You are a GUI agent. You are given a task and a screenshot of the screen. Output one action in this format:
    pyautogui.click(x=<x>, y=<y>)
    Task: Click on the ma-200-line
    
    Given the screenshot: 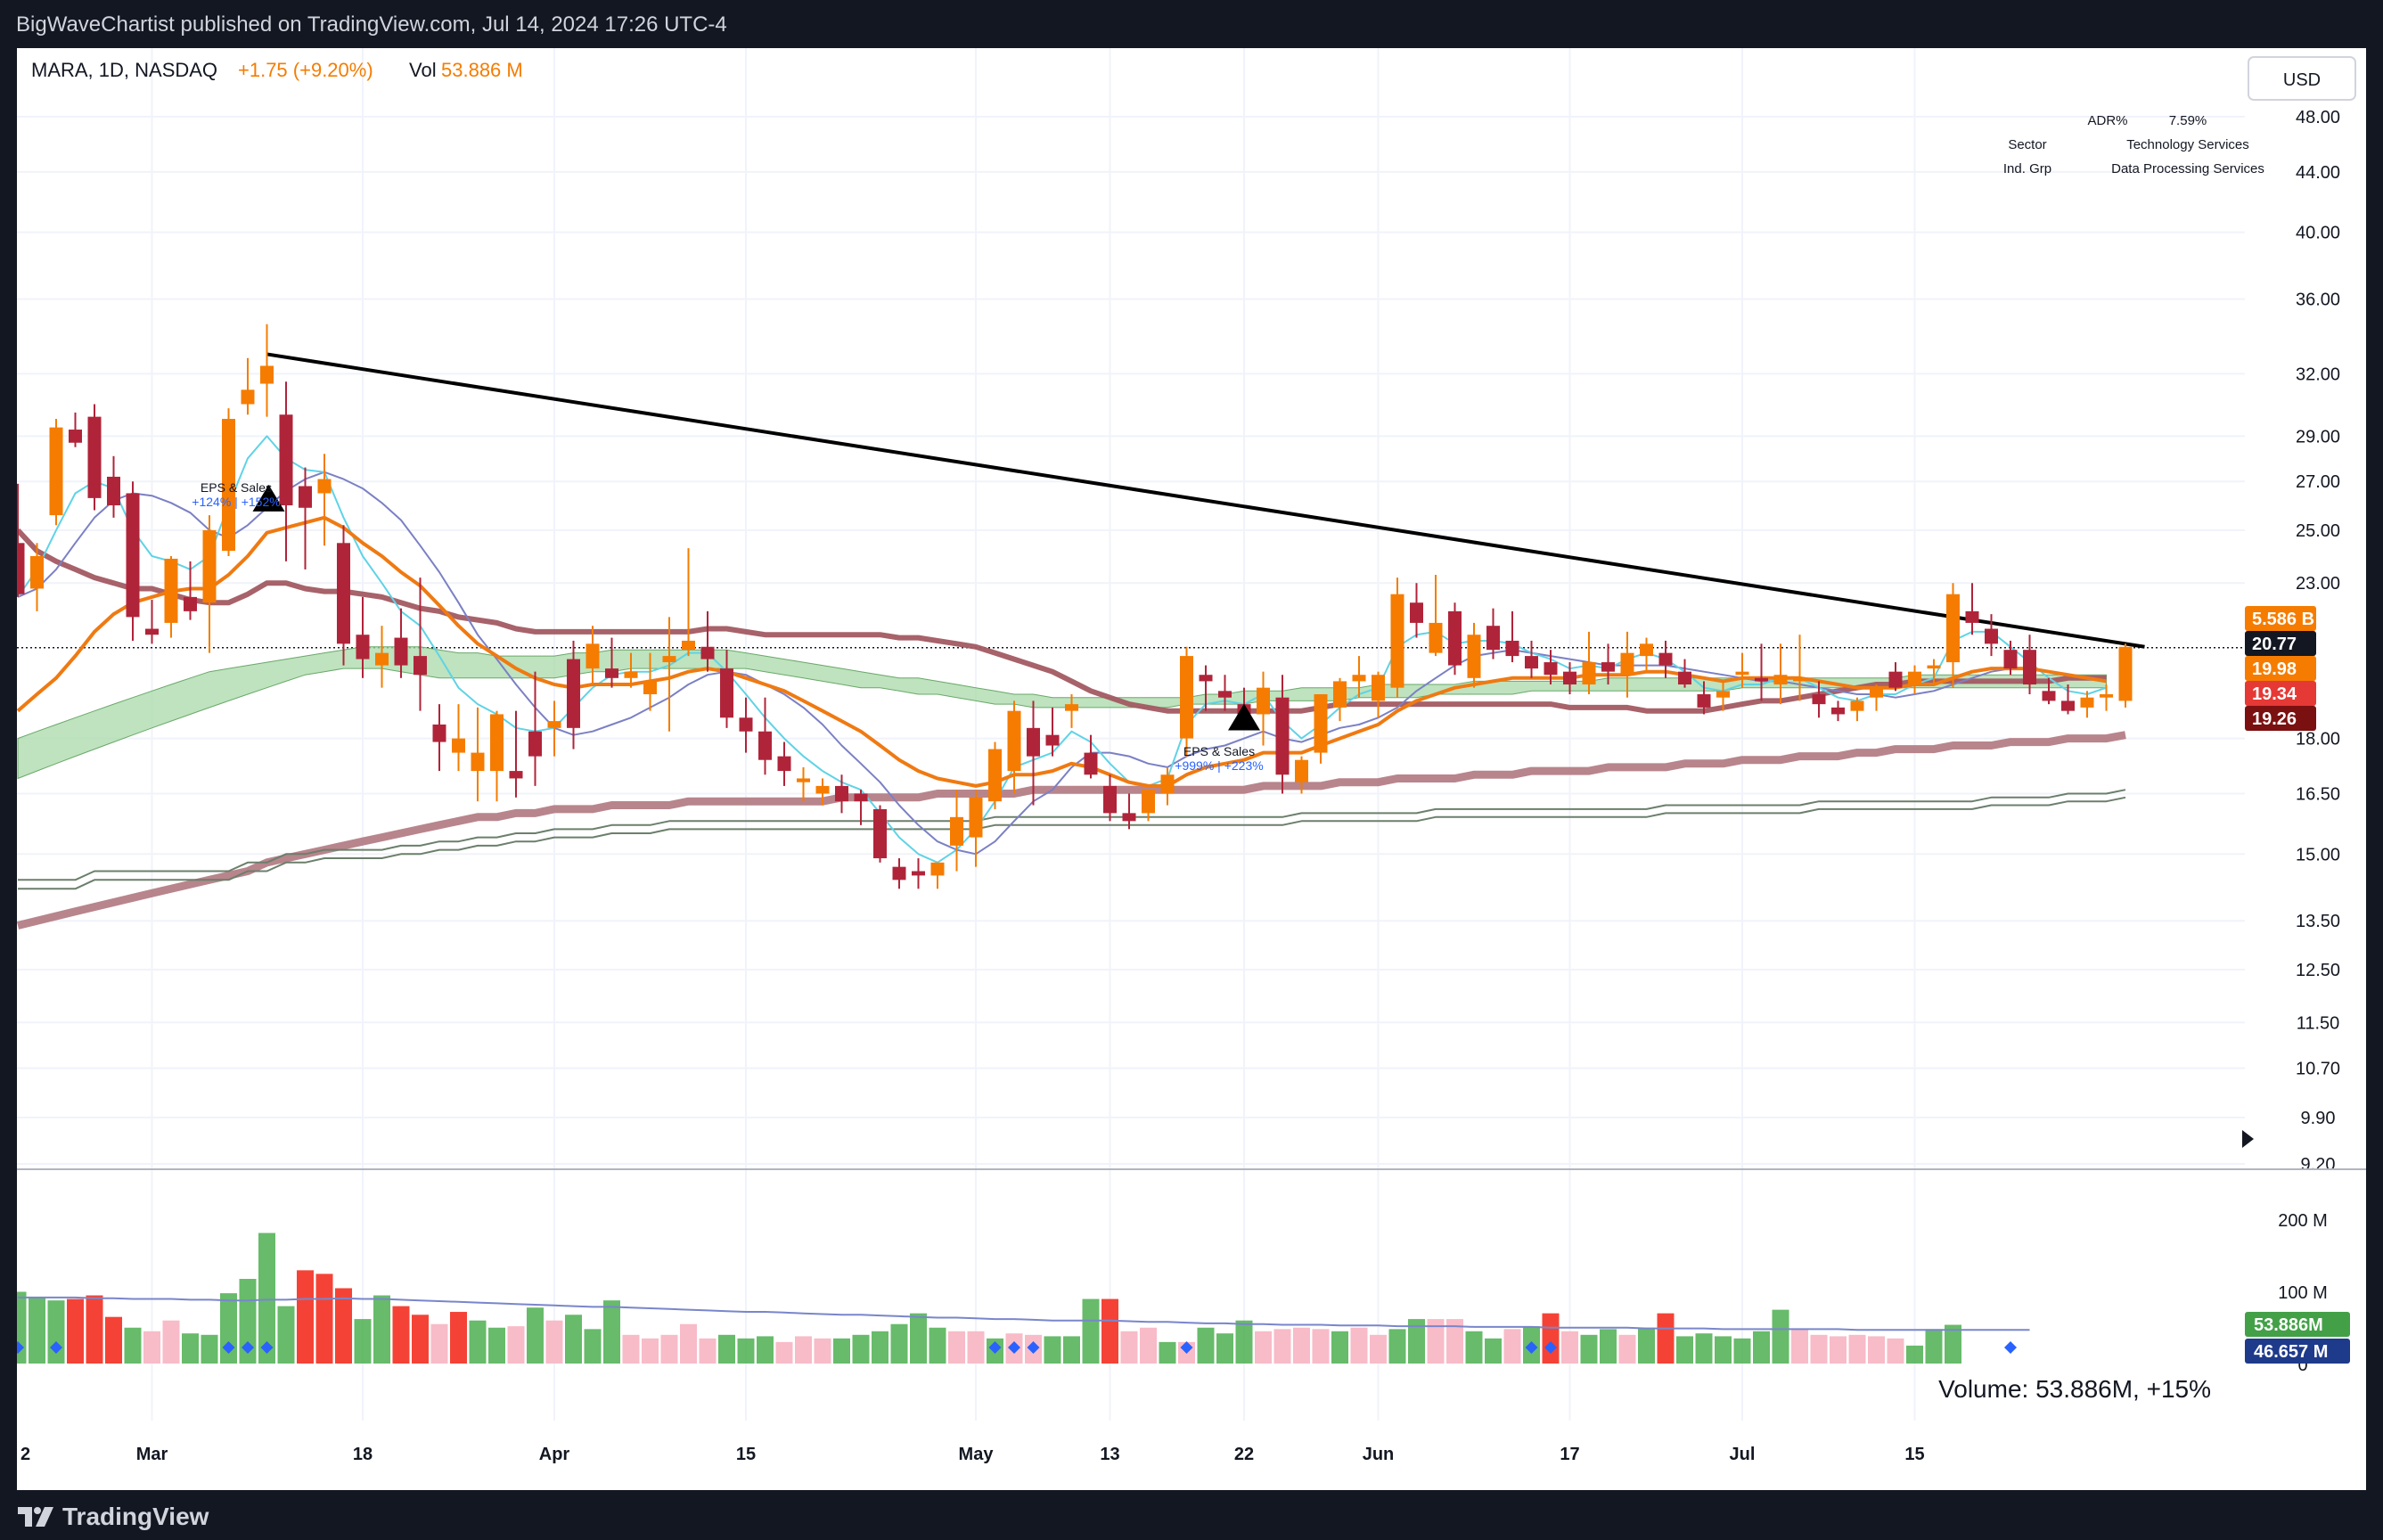 What is the action you would take?
    pyautogui.click(x=1071, y=830)
    